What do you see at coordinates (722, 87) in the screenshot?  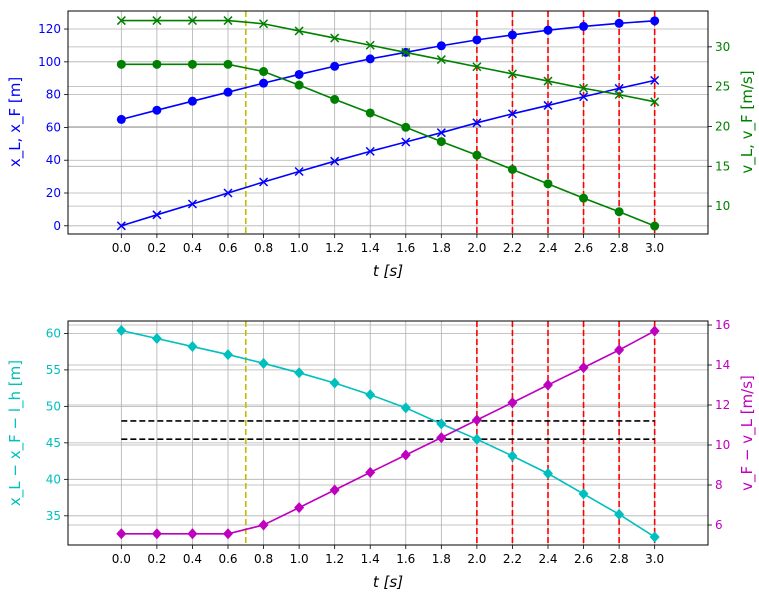 I see `y-right-tick-label: 25` at bounding box center [722, 87].